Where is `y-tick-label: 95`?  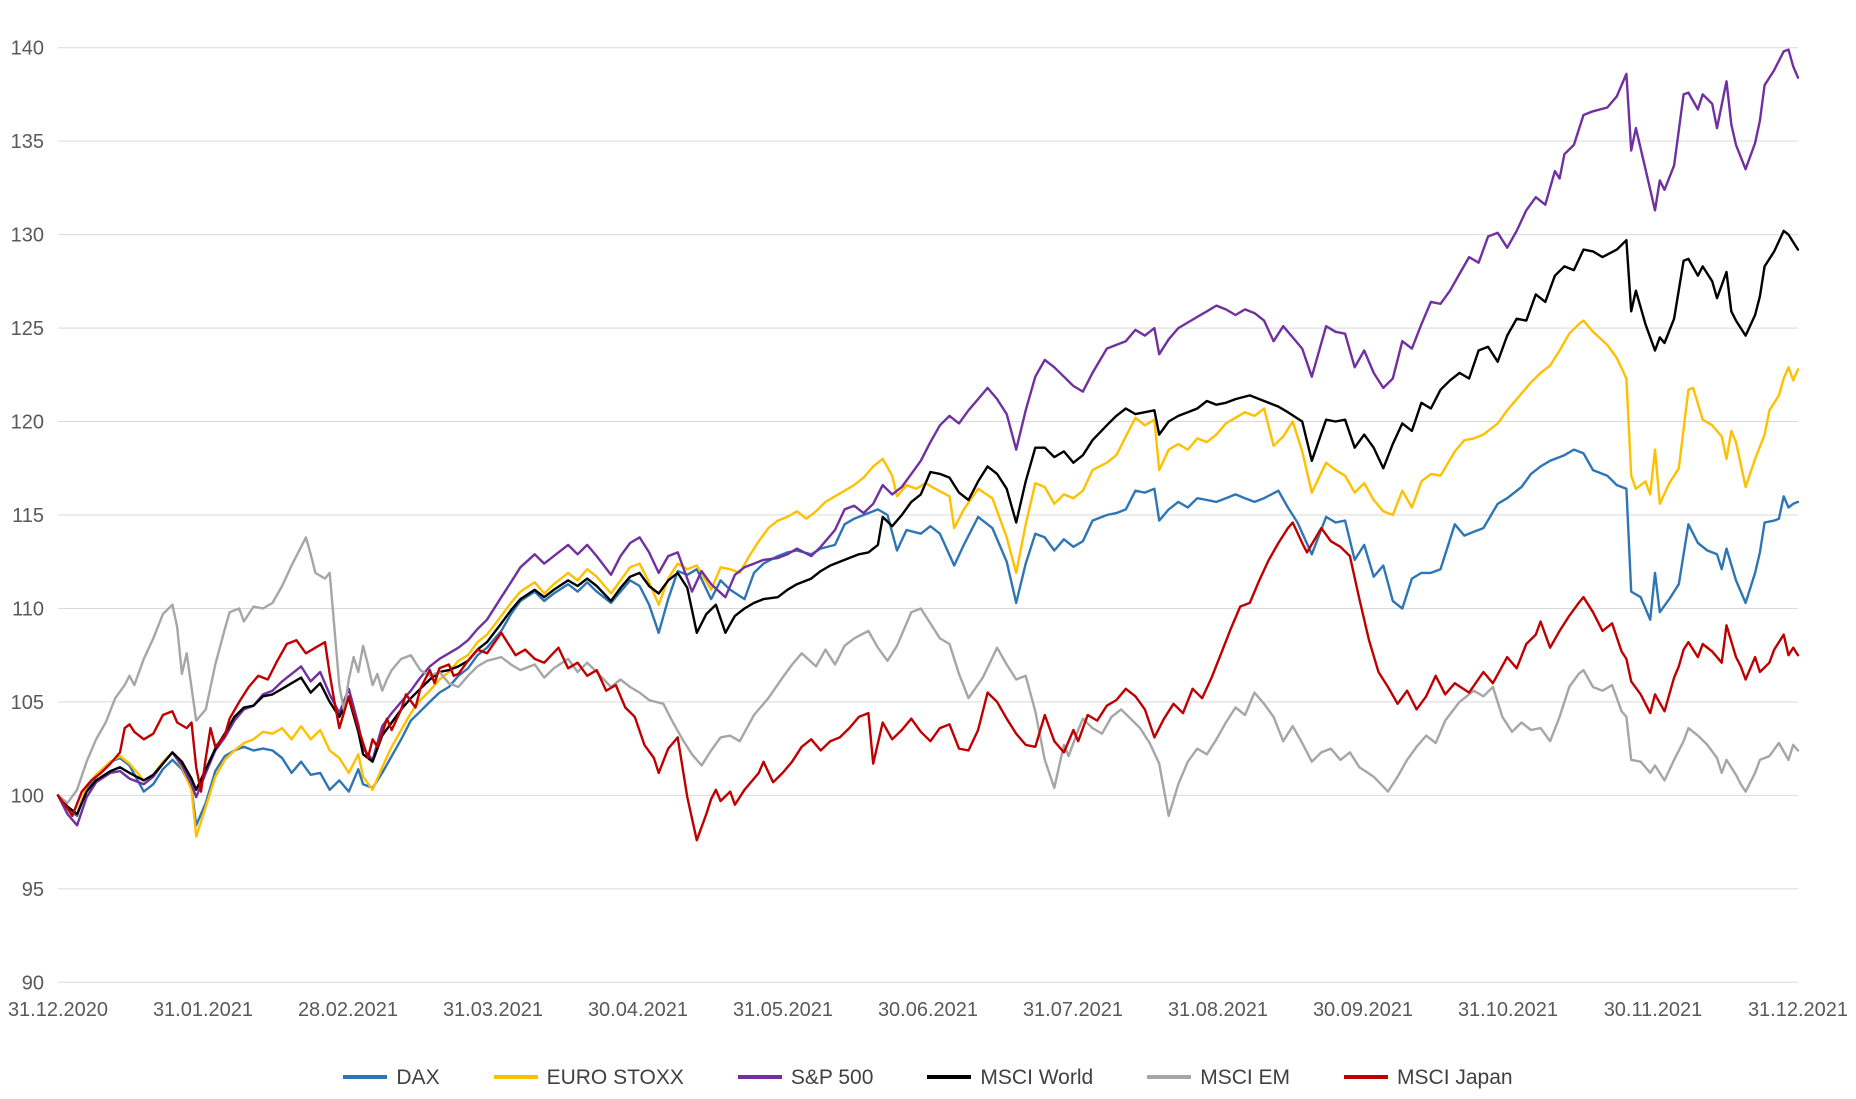 y-tick-label: 95 is located at coordinates (33, 890).